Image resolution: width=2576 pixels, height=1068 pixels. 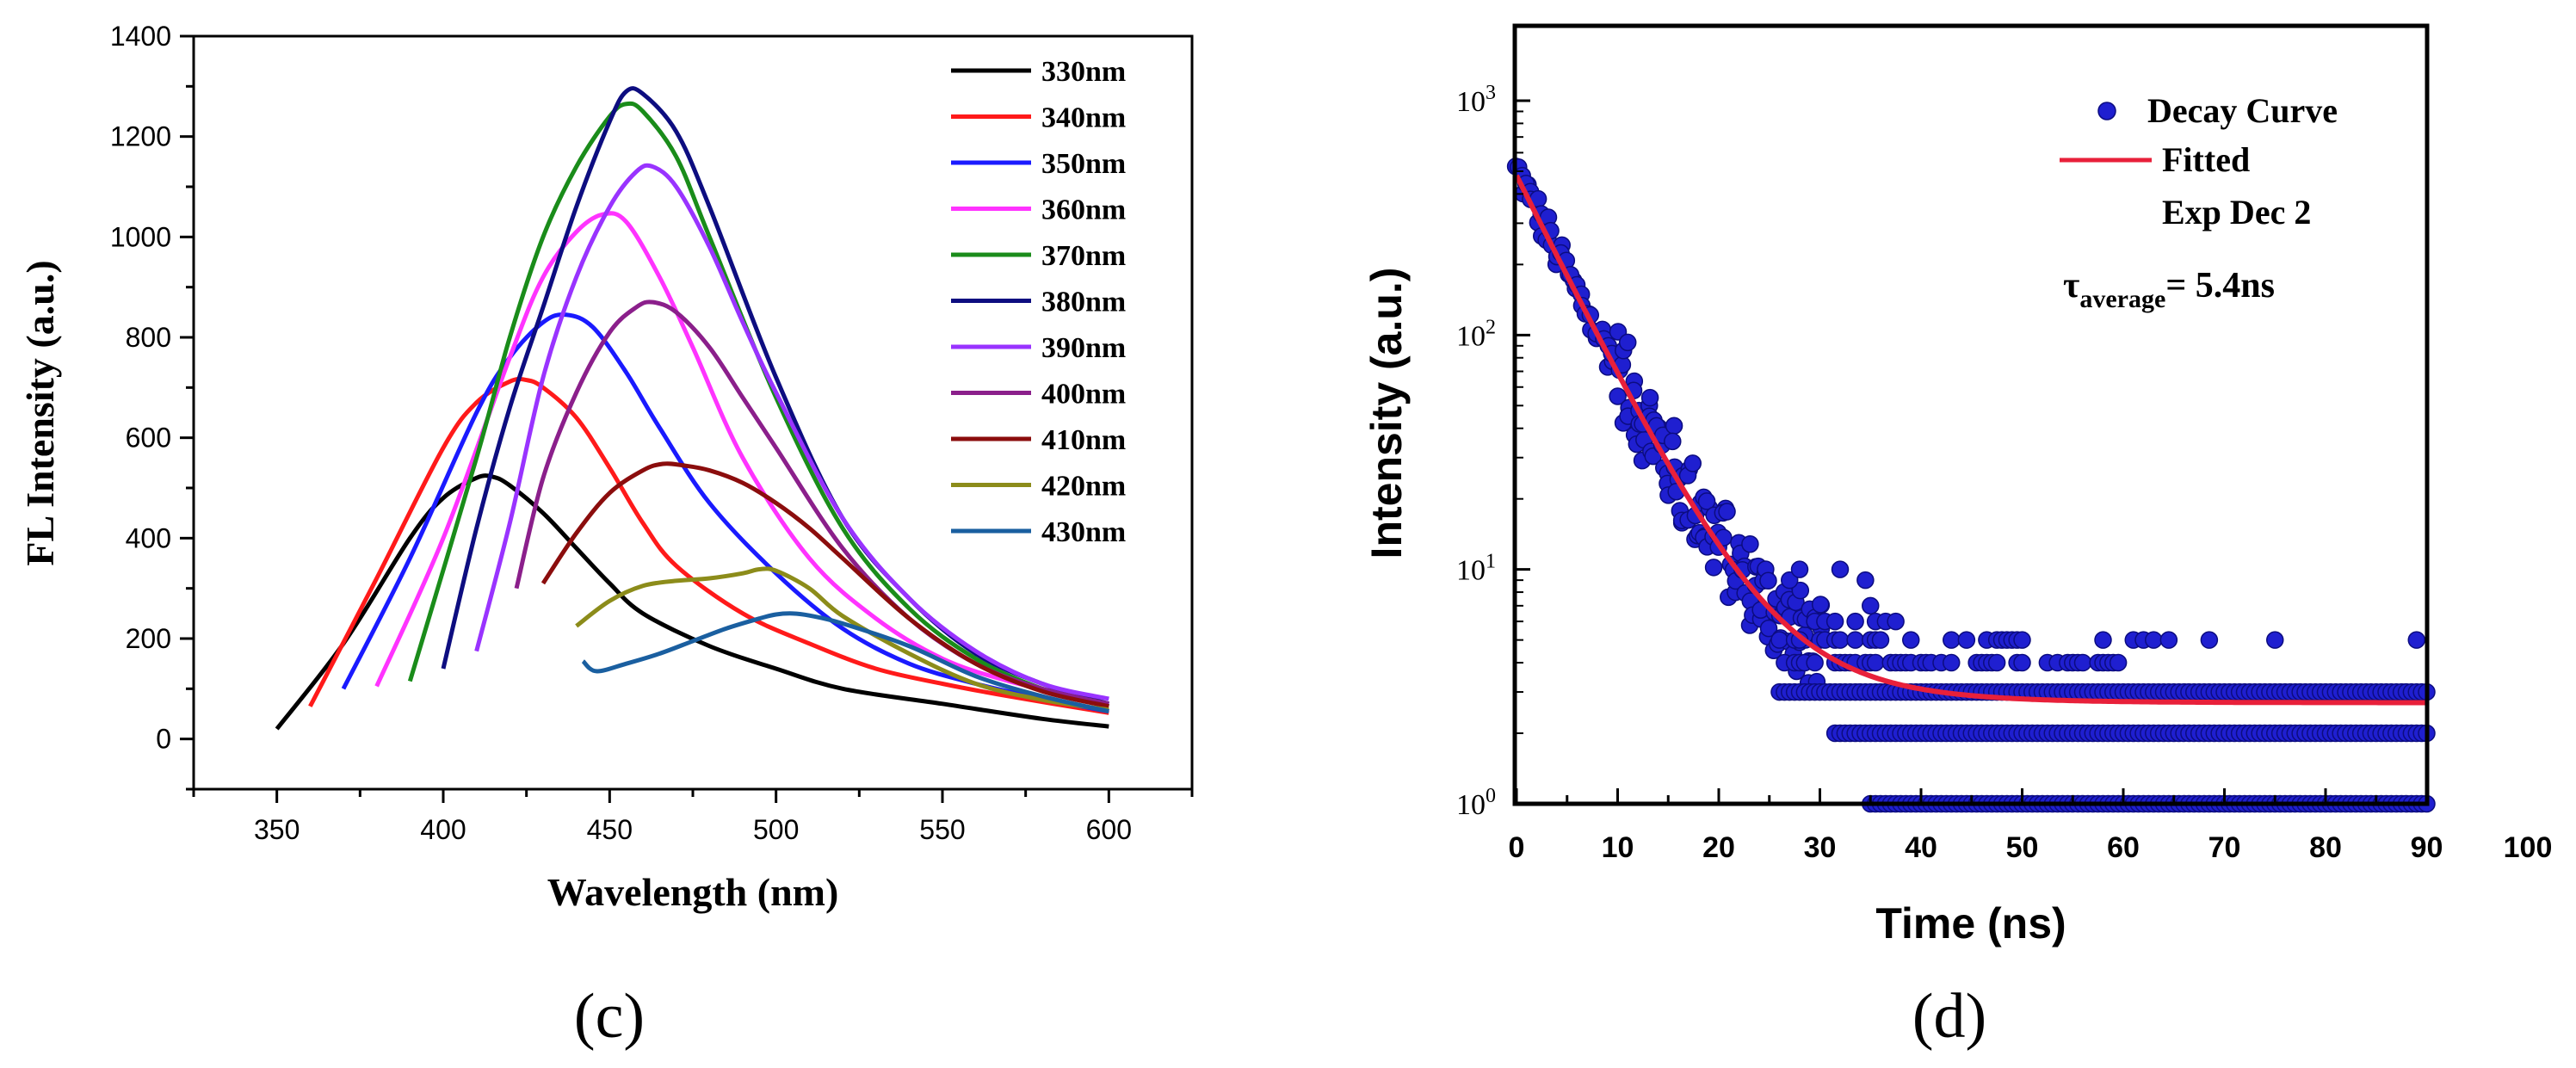 What do you see at coordinates (277, 829) in the screenshot?
I see `x-tick-label: 350` at bounding box center [277, 829].